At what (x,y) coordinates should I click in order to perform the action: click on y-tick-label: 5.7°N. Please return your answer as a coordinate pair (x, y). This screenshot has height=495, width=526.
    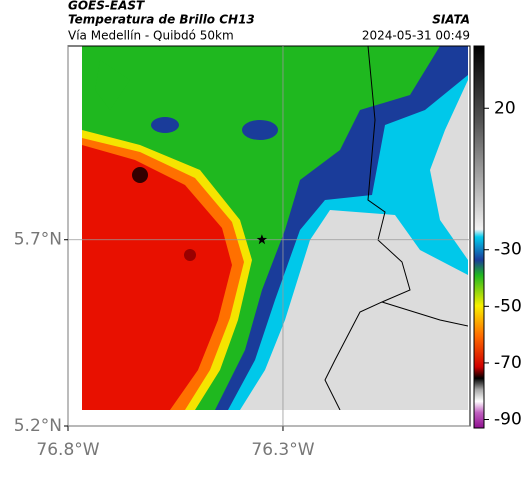
    Looking at the image, I should click on (38, 240).